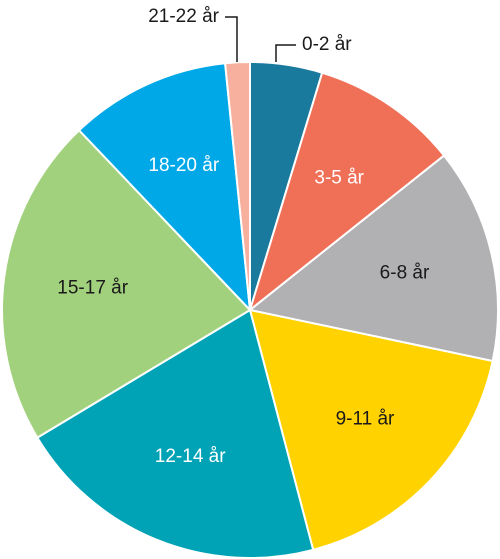 The height and width of the screenshot is (559, 500). What do you see at coordinates (365, 418) in the screenshot?
I see `slice-label-9-11-r: 9-11 år` at bounding box center [365, 418].